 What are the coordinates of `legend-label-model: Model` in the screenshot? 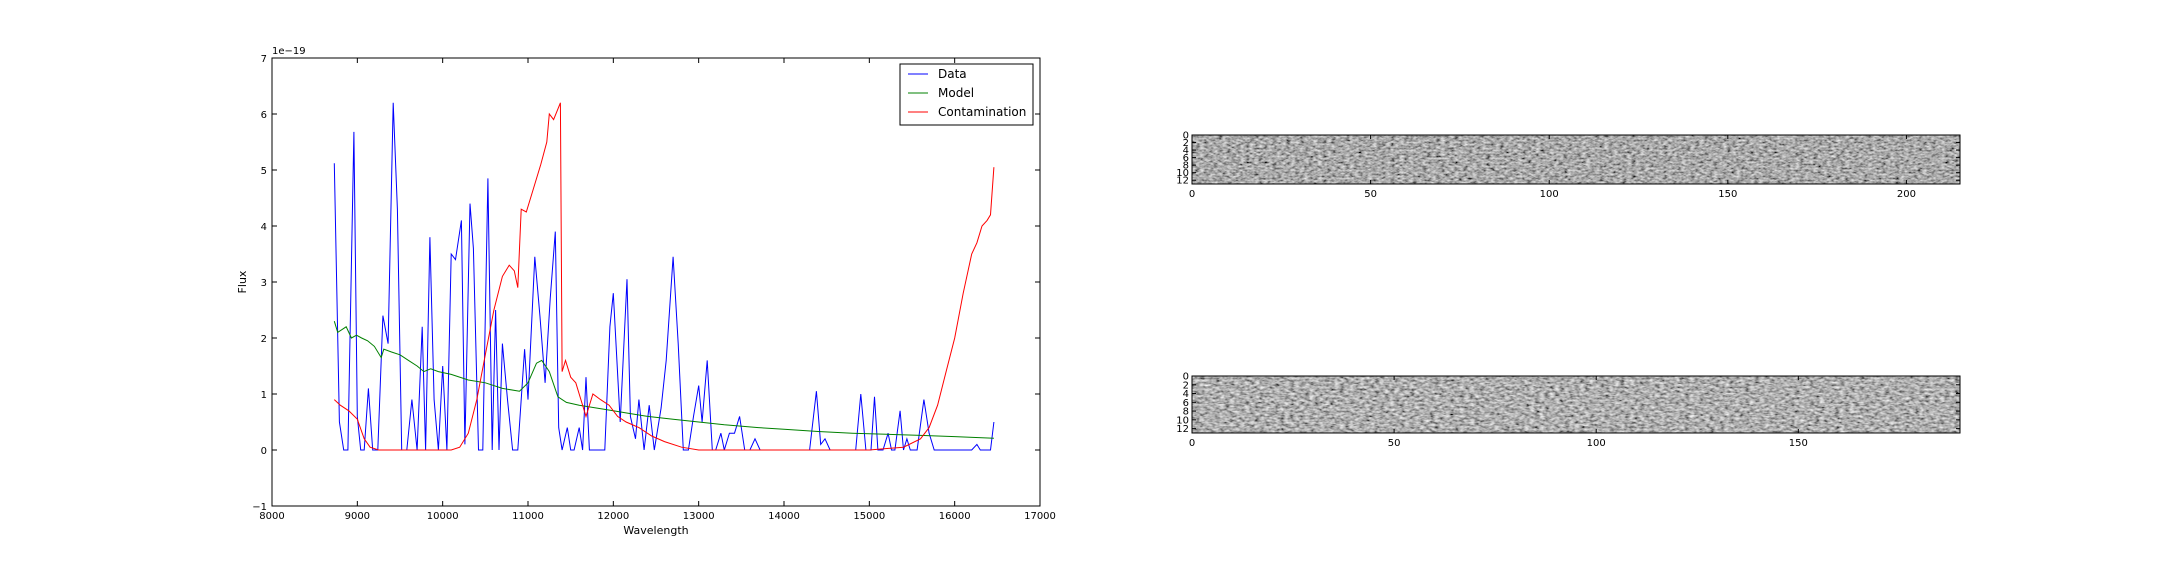 It's located at (956, 93).